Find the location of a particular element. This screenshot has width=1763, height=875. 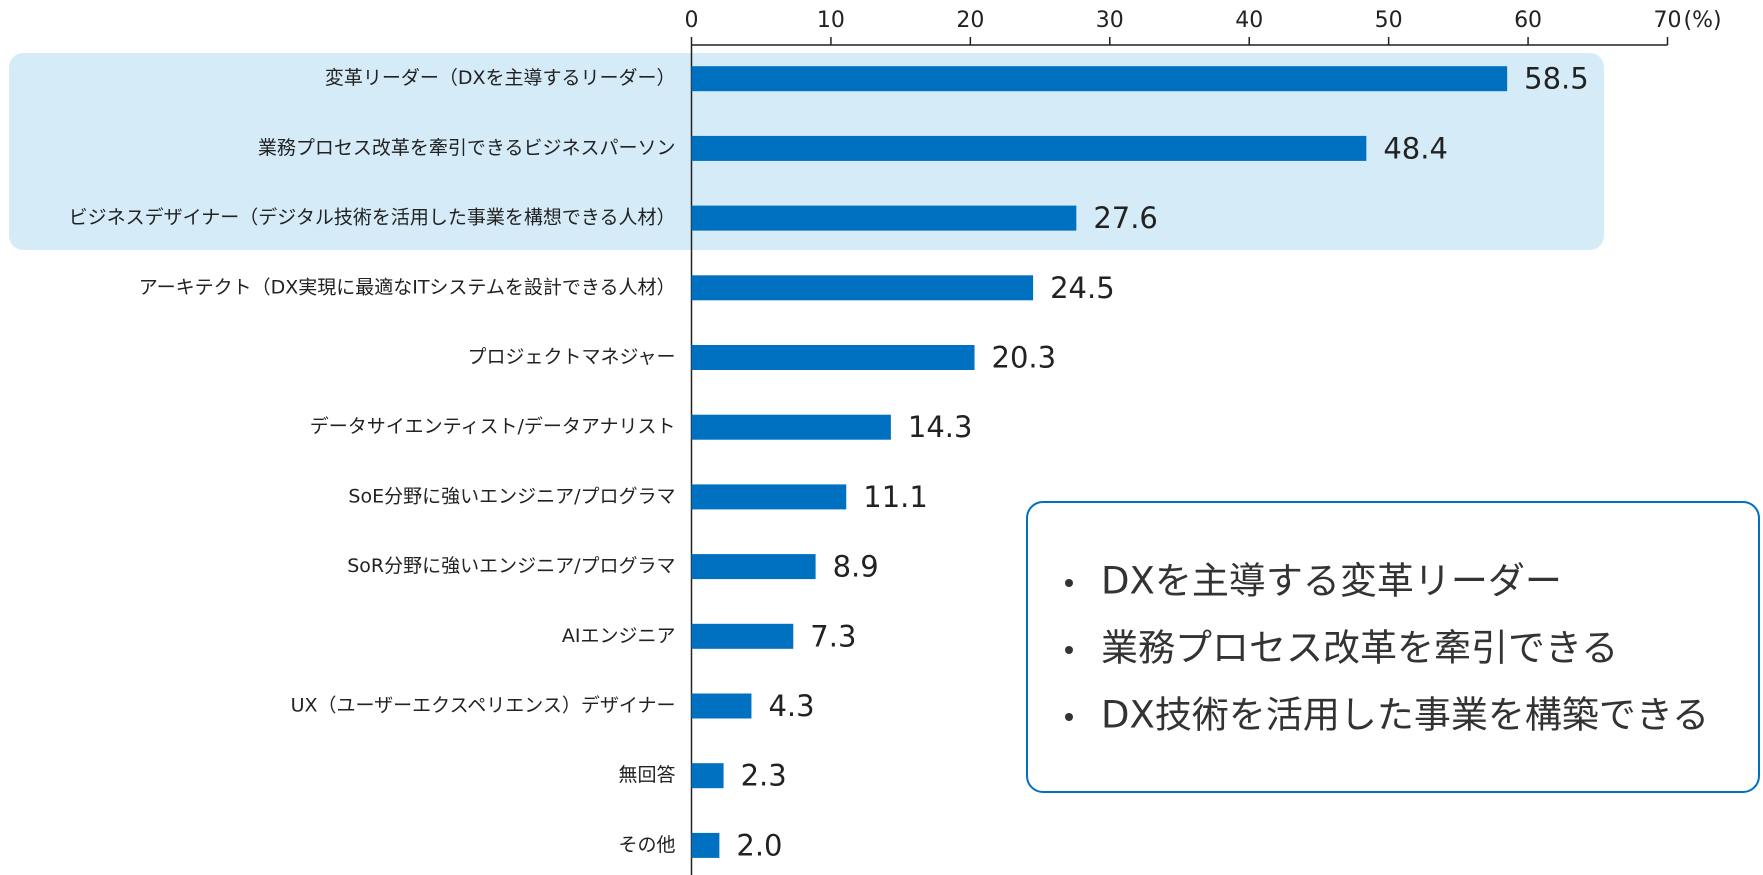

category-label: 変革リーダー（DXを主導するリーダー） is located at coordinates (500, 78).